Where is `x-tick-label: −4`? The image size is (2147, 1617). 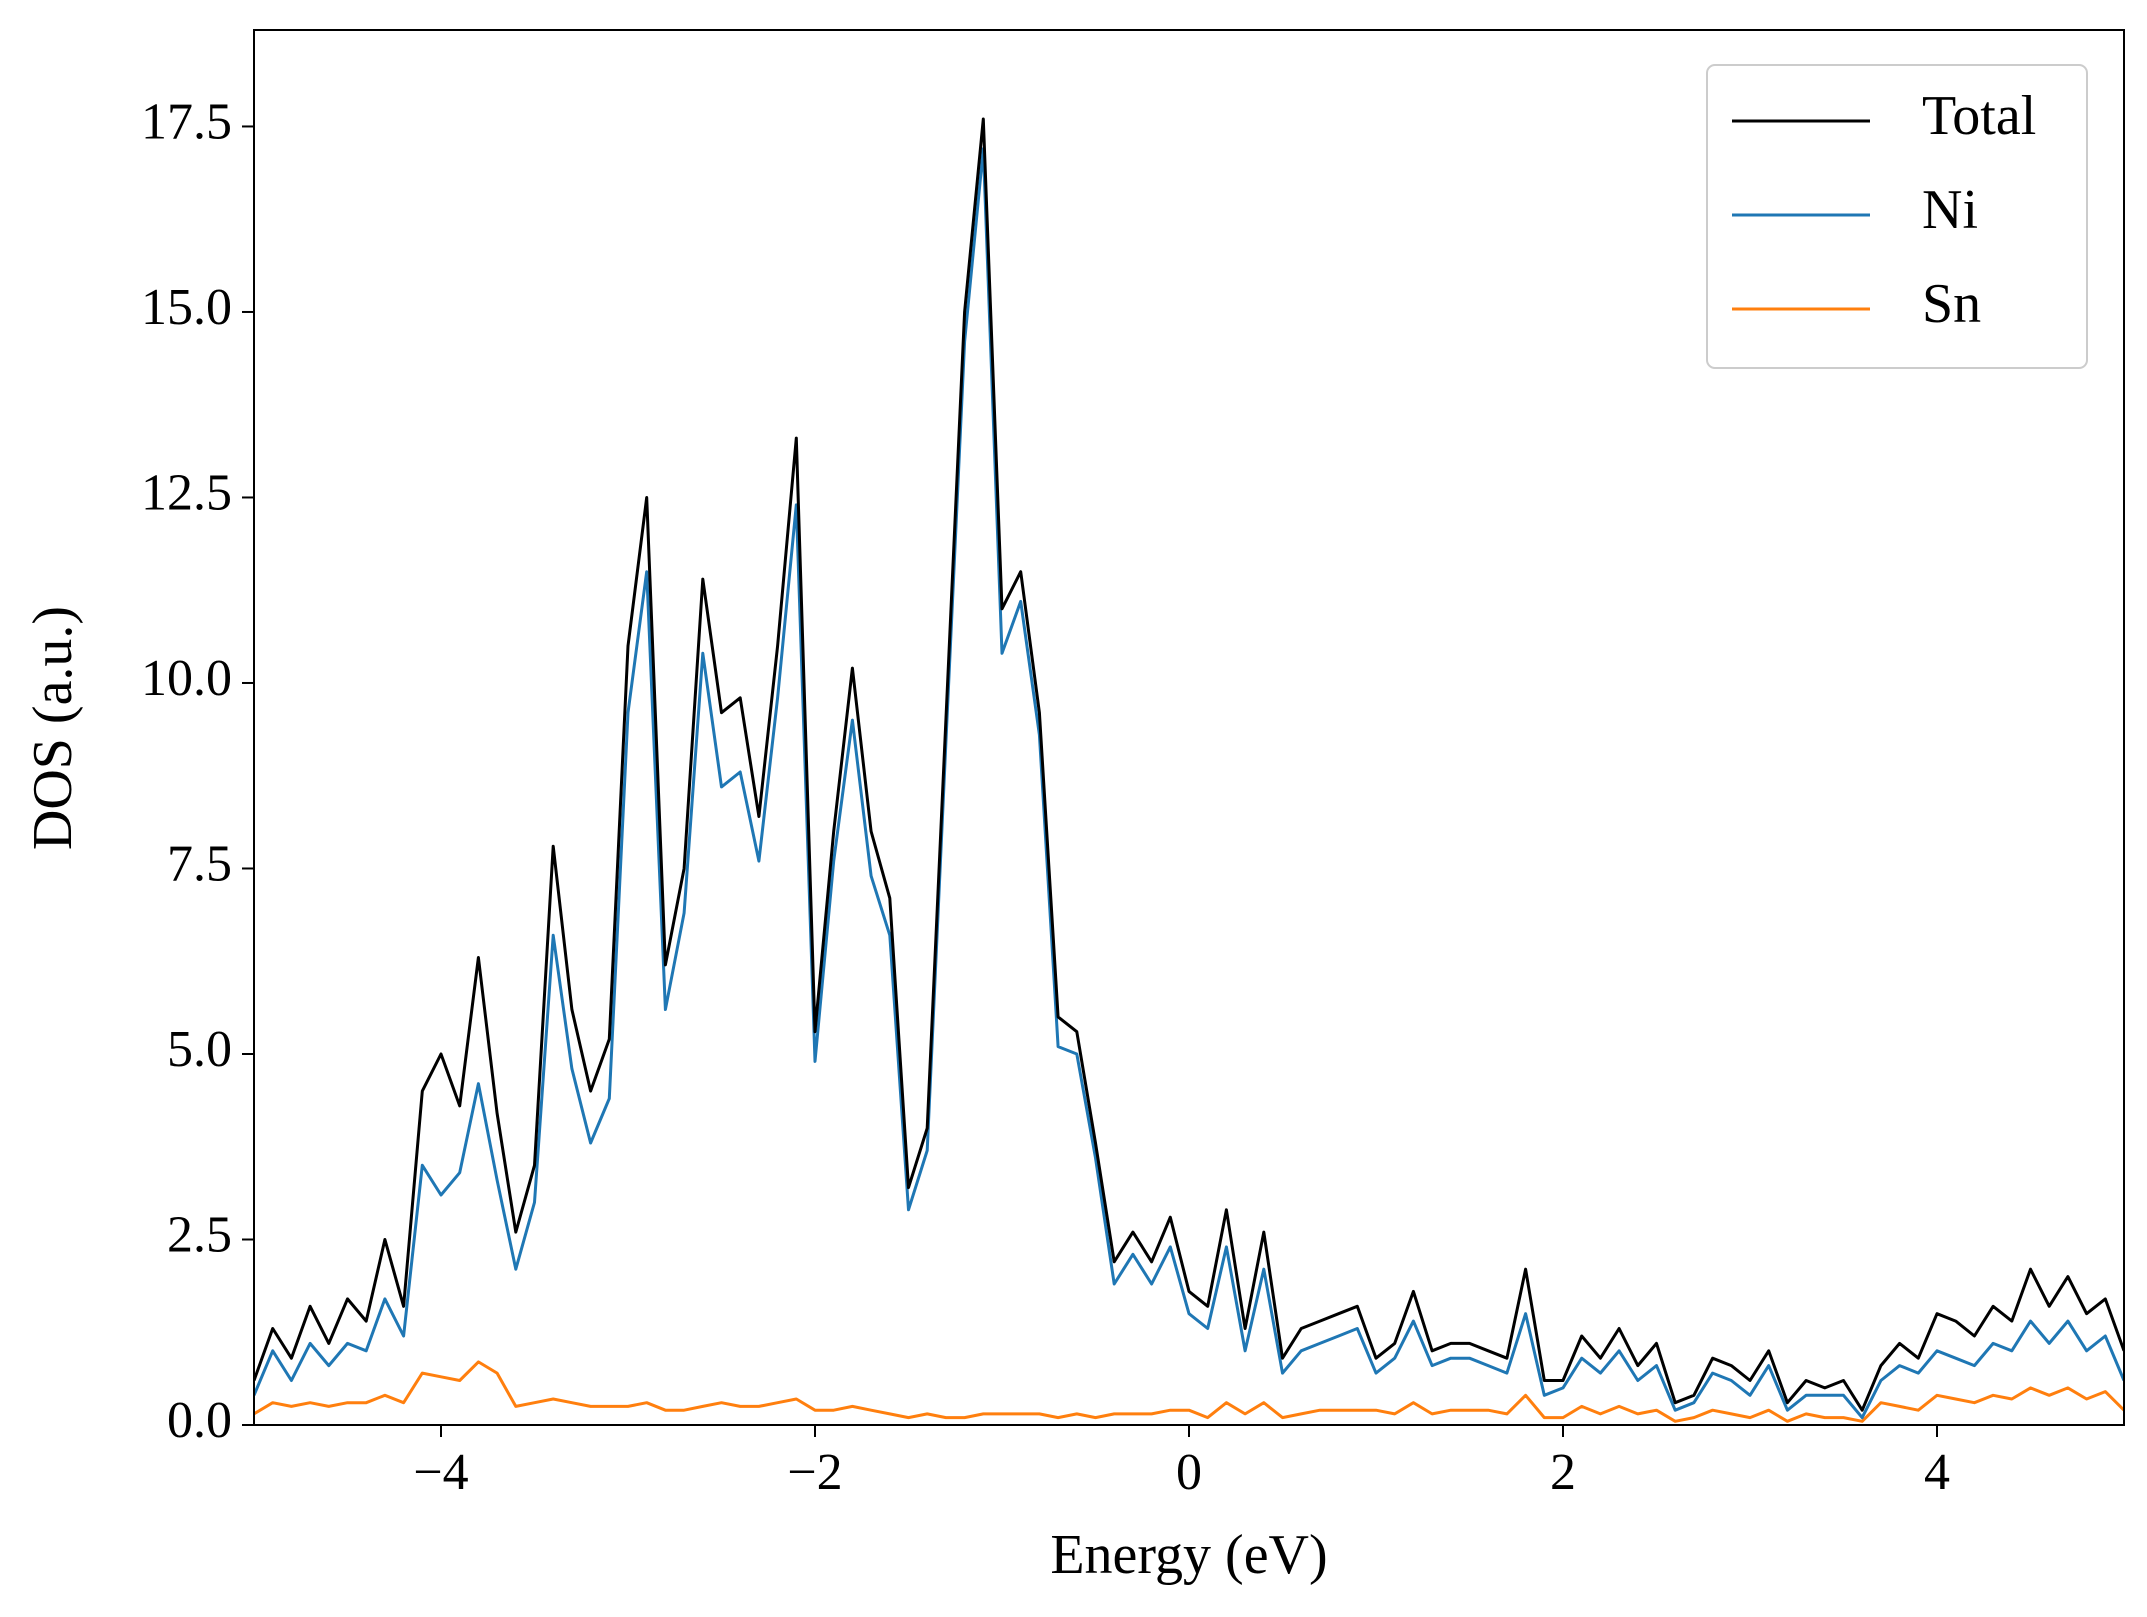 x-tick-label: −4 is located at coordinates (440, 1472).